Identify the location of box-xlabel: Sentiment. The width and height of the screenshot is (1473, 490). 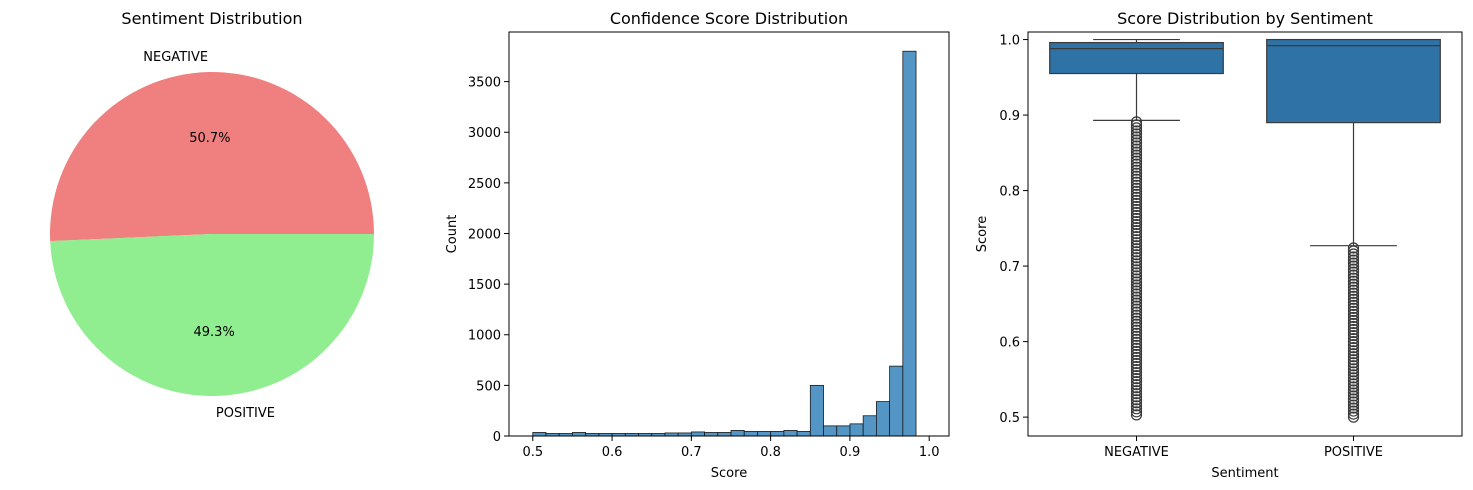
(1244, 473).